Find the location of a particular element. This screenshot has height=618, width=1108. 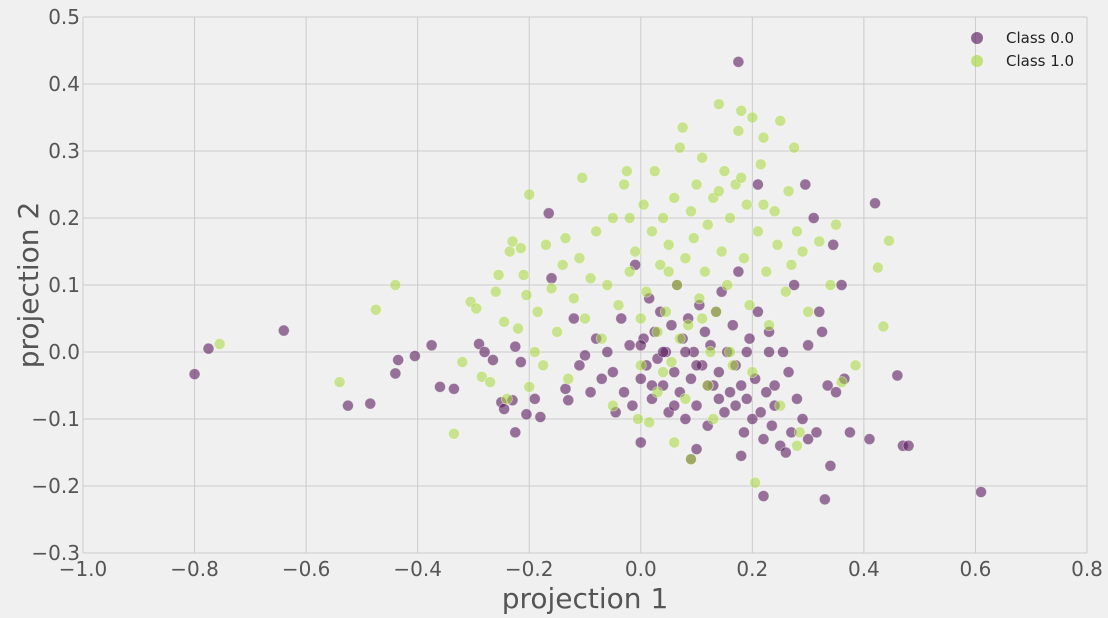

x-tick-label: 0.0 is located at coordinates (641, 569).